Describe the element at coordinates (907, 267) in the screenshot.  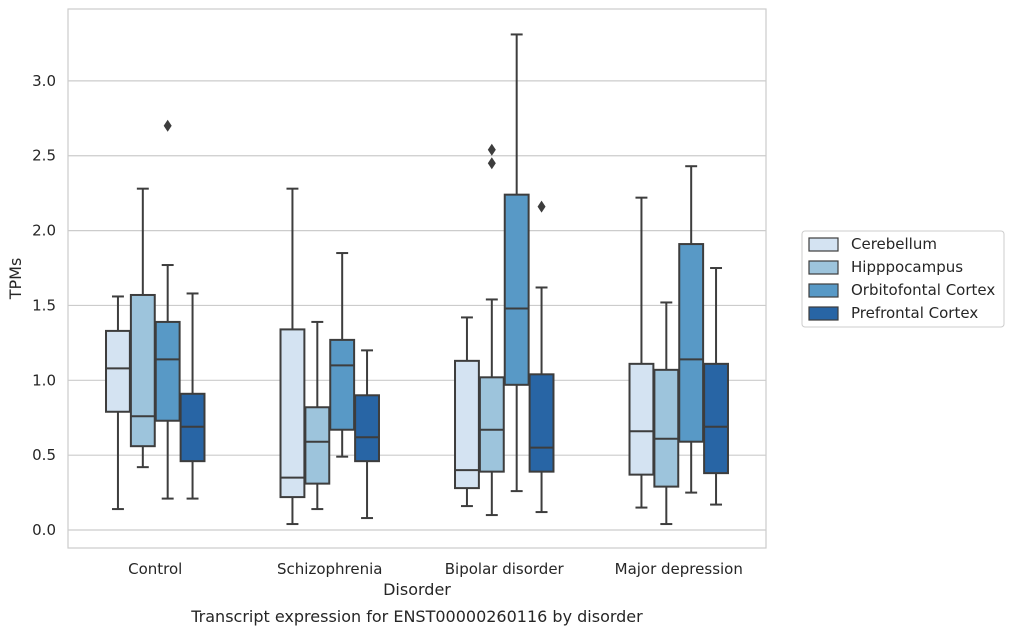
I see `legend-label: Hipppocampus` at that location.